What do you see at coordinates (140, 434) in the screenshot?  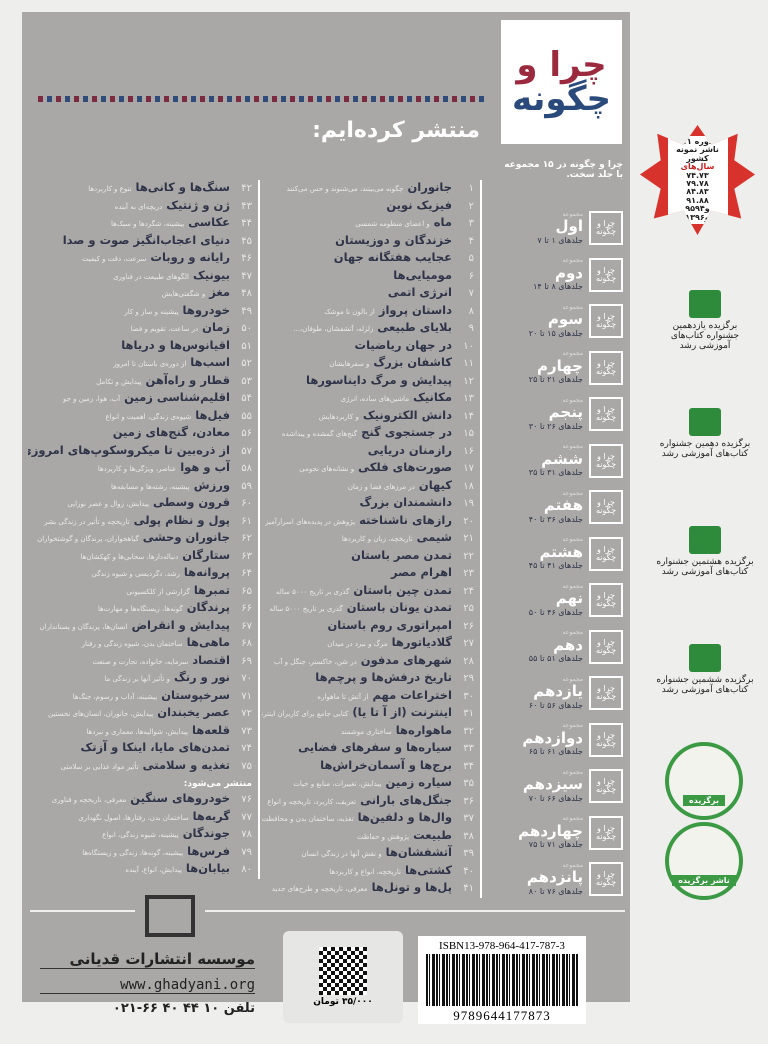 I see `book-item: ۵۶ معادن، گنج‌های زمین` at bounding box center [140, 434].